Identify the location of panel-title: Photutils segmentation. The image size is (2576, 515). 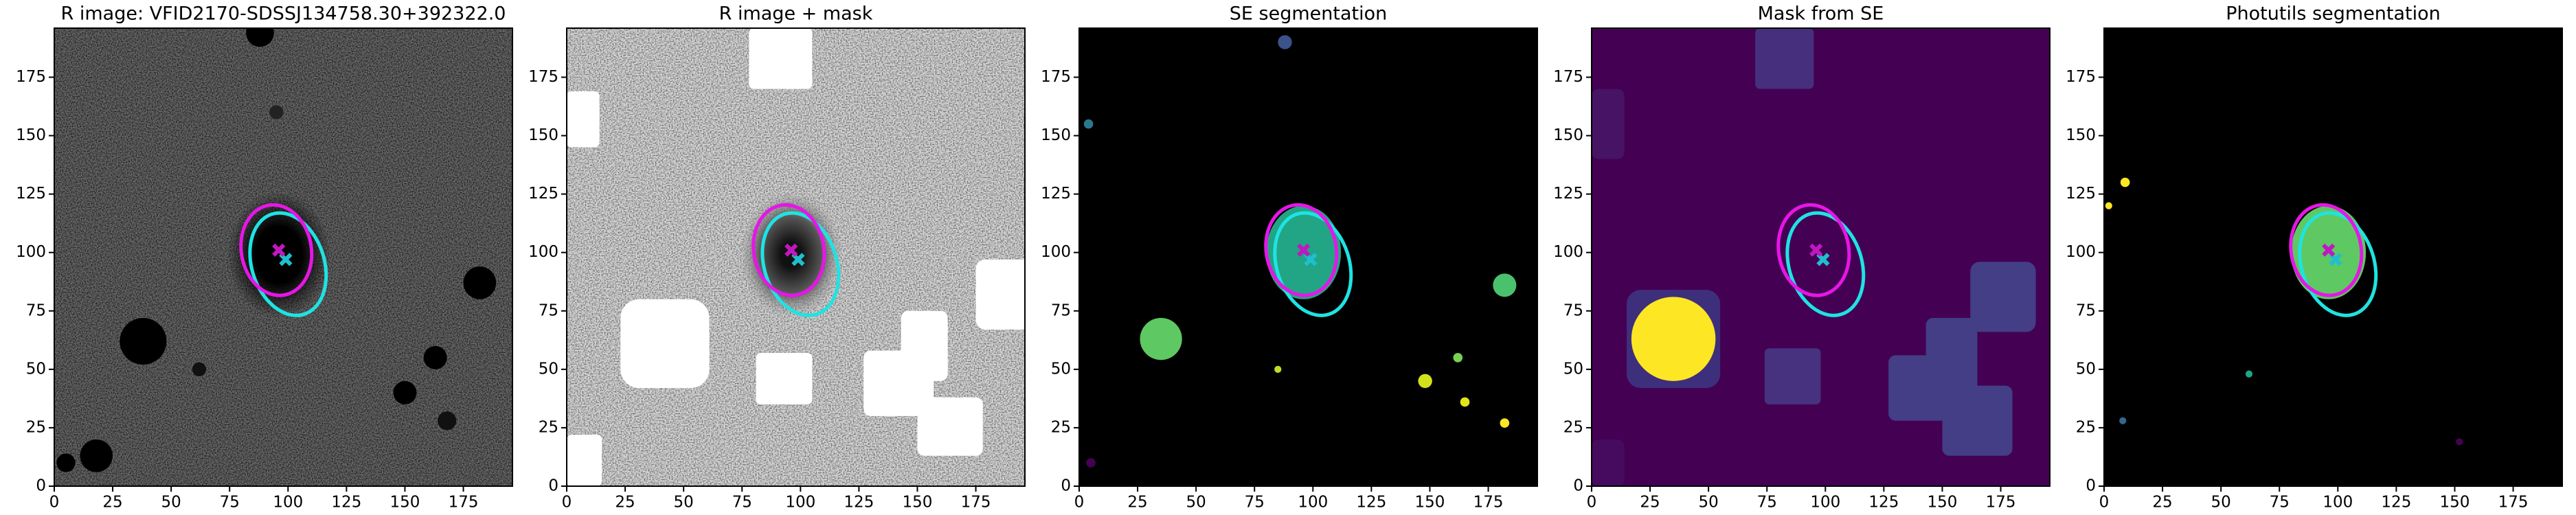
(2333, 14).